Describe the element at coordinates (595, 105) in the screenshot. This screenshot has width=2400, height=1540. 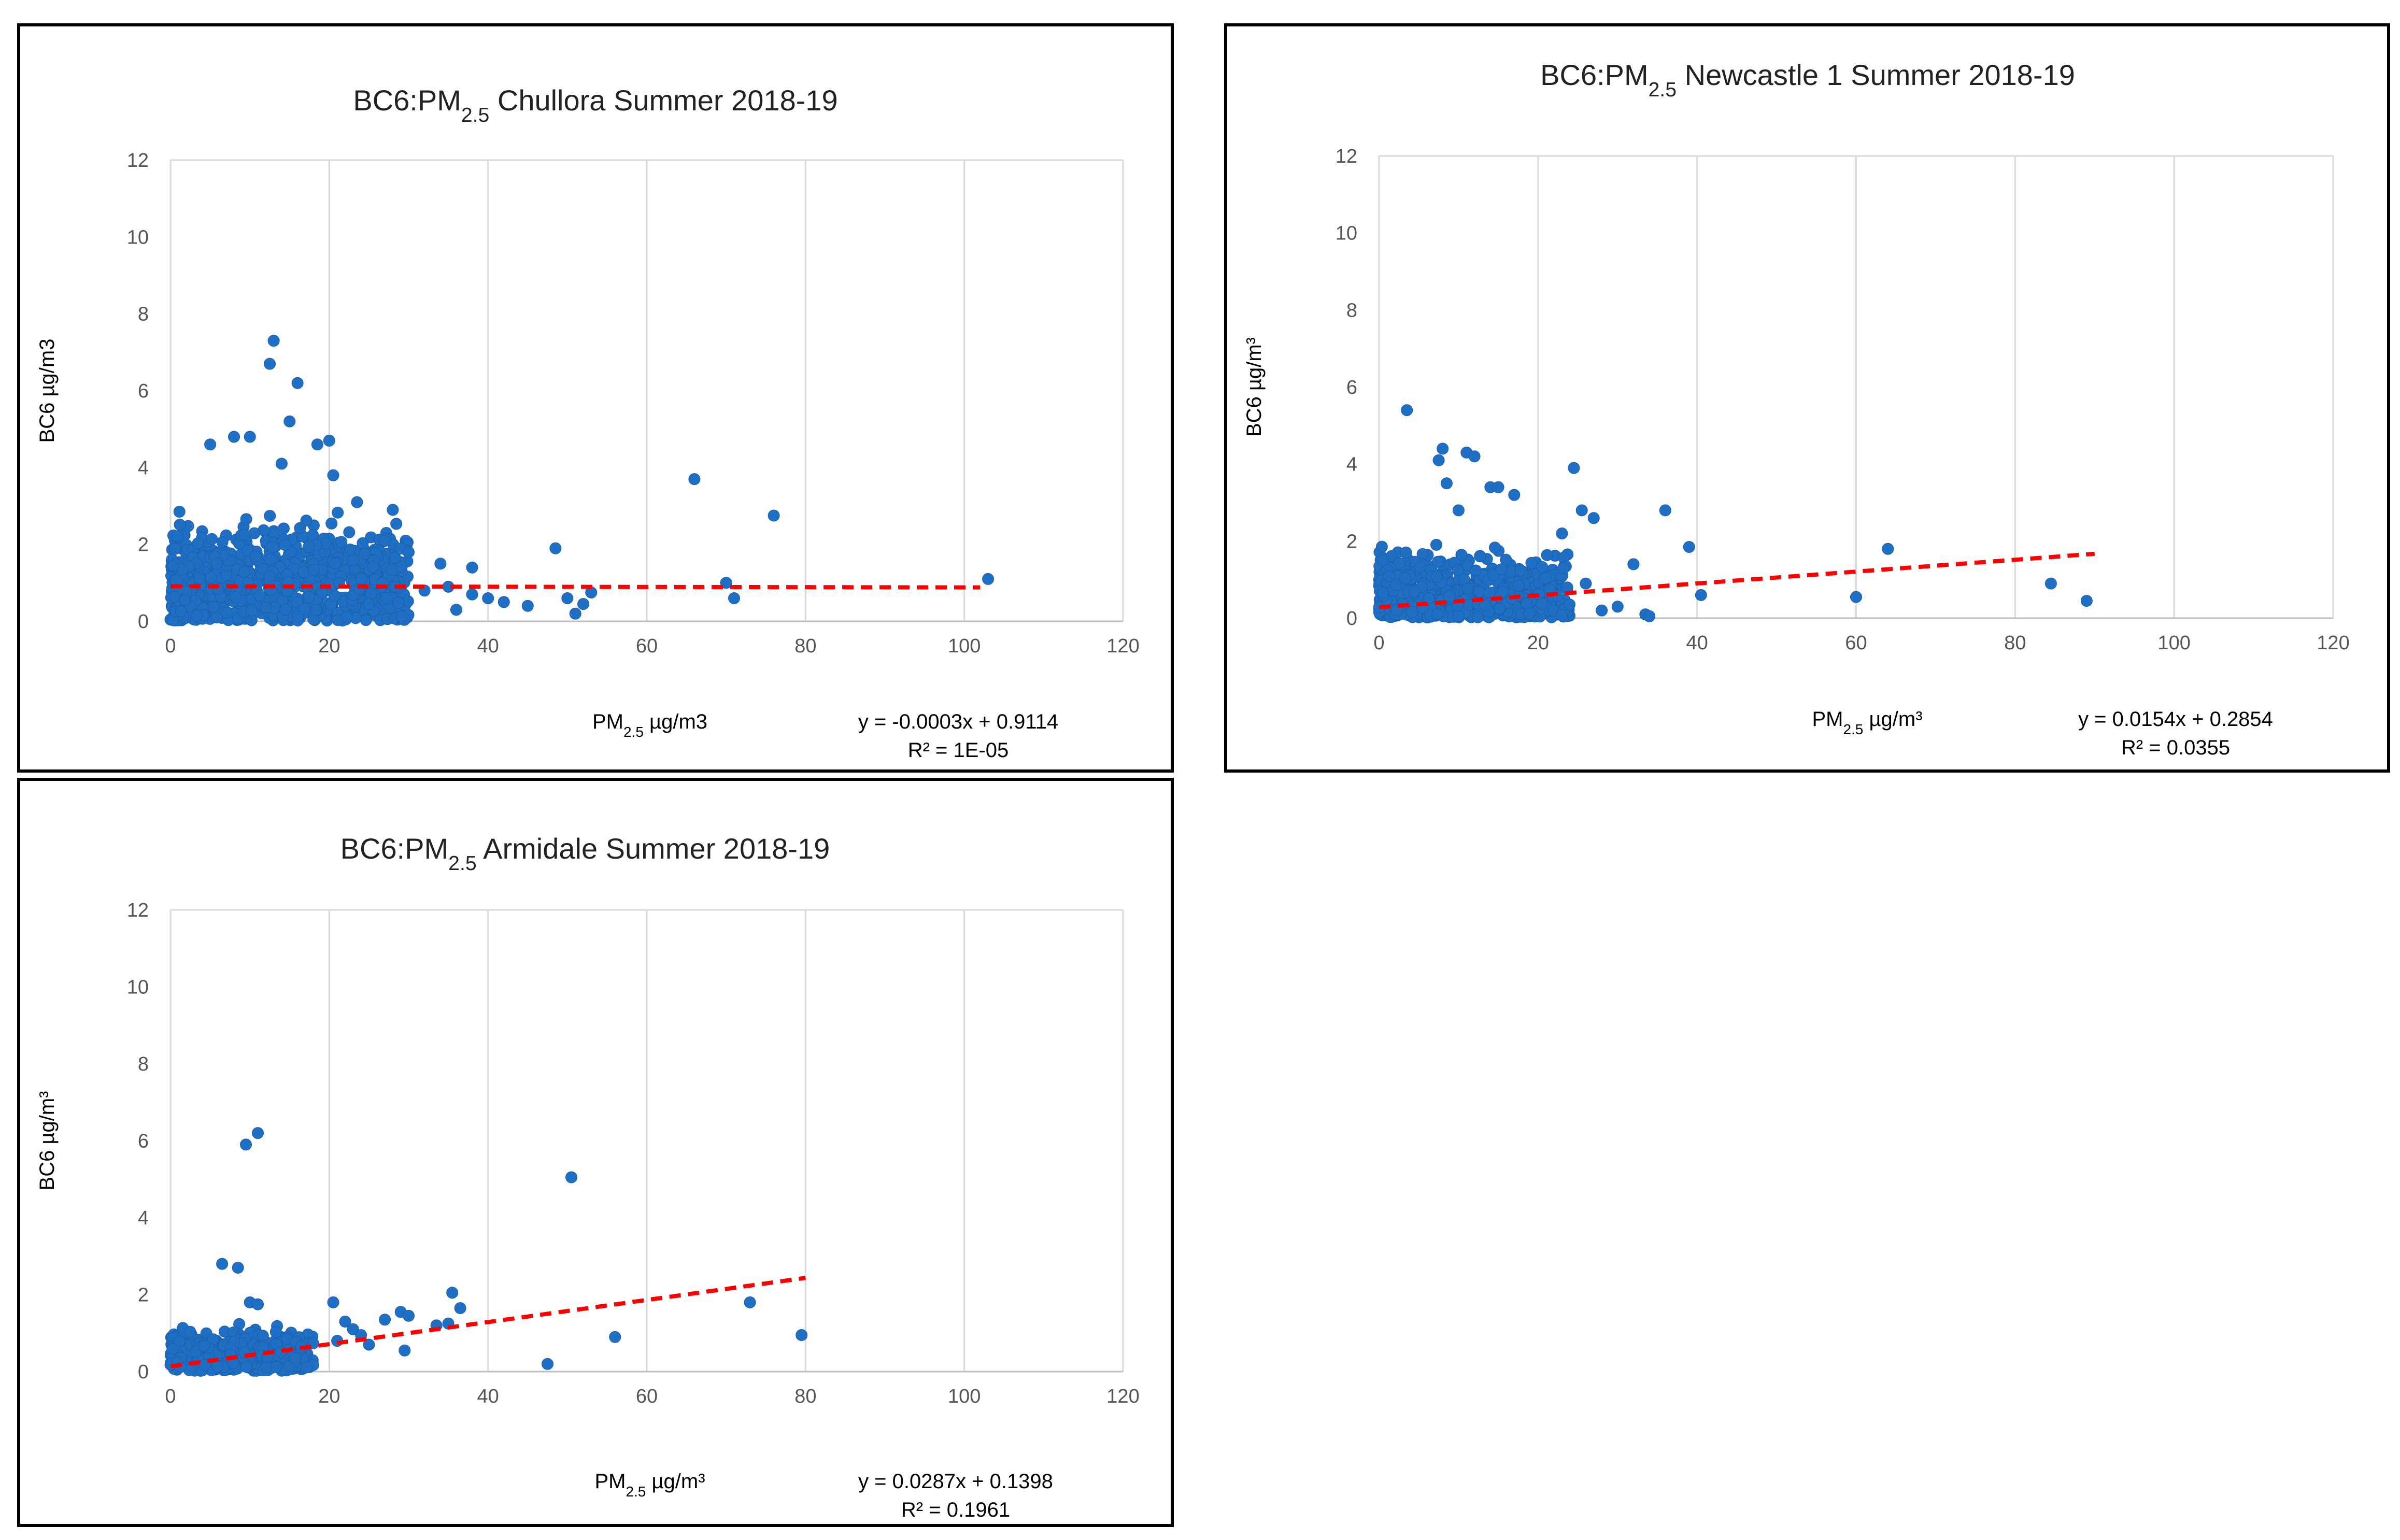
I see `chart-title: BC6:PM2.5 Chullora Summer 2018-19` at that location.